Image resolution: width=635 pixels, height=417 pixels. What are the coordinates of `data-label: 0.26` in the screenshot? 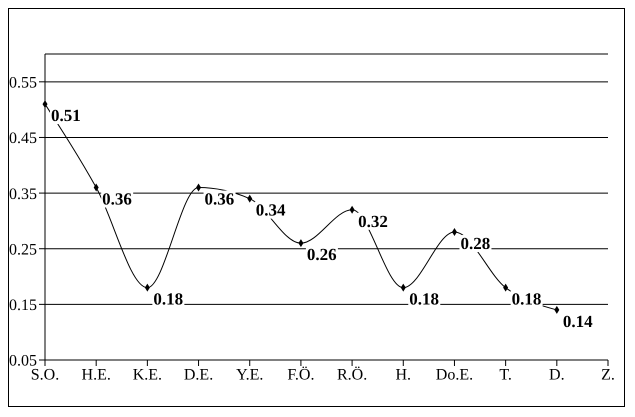 It's located at (321, 254).